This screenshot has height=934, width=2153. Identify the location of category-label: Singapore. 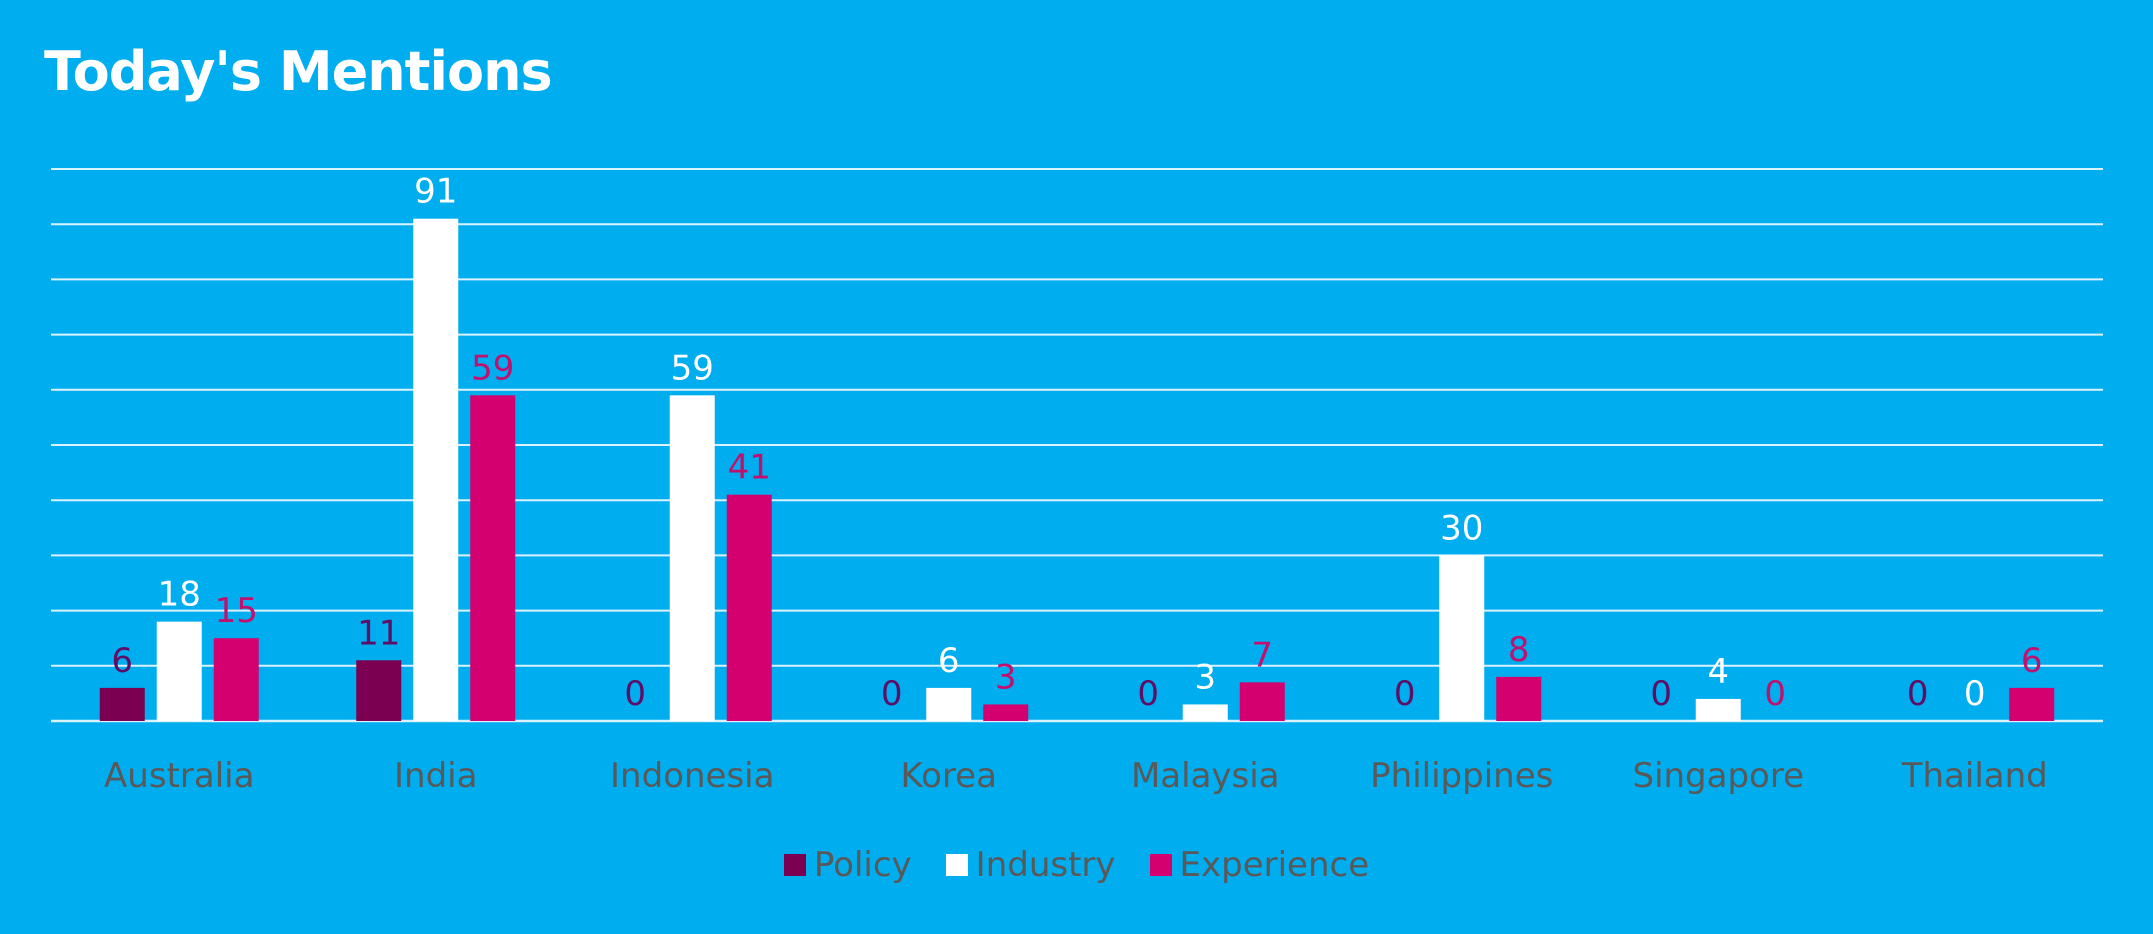
(1718, 776).